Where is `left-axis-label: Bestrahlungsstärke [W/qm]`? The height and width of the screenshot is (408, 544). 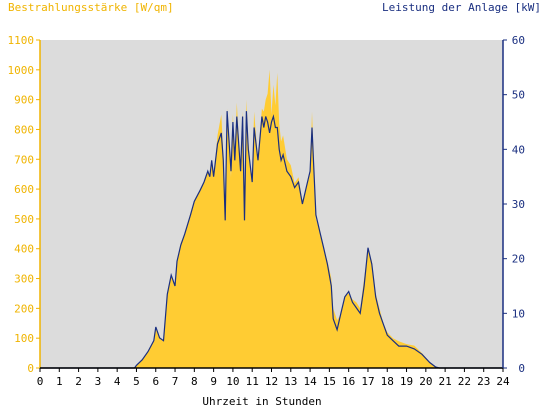 left-axis-label: Bestrahlungsstärke [W/qm] is located at coordinates (91, 7).